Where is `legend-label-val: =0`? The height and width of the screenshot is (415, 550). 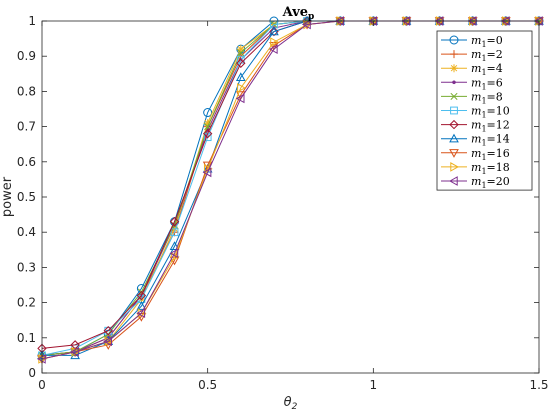 legend-label-val: =0 is located at coordinates (495, 40).